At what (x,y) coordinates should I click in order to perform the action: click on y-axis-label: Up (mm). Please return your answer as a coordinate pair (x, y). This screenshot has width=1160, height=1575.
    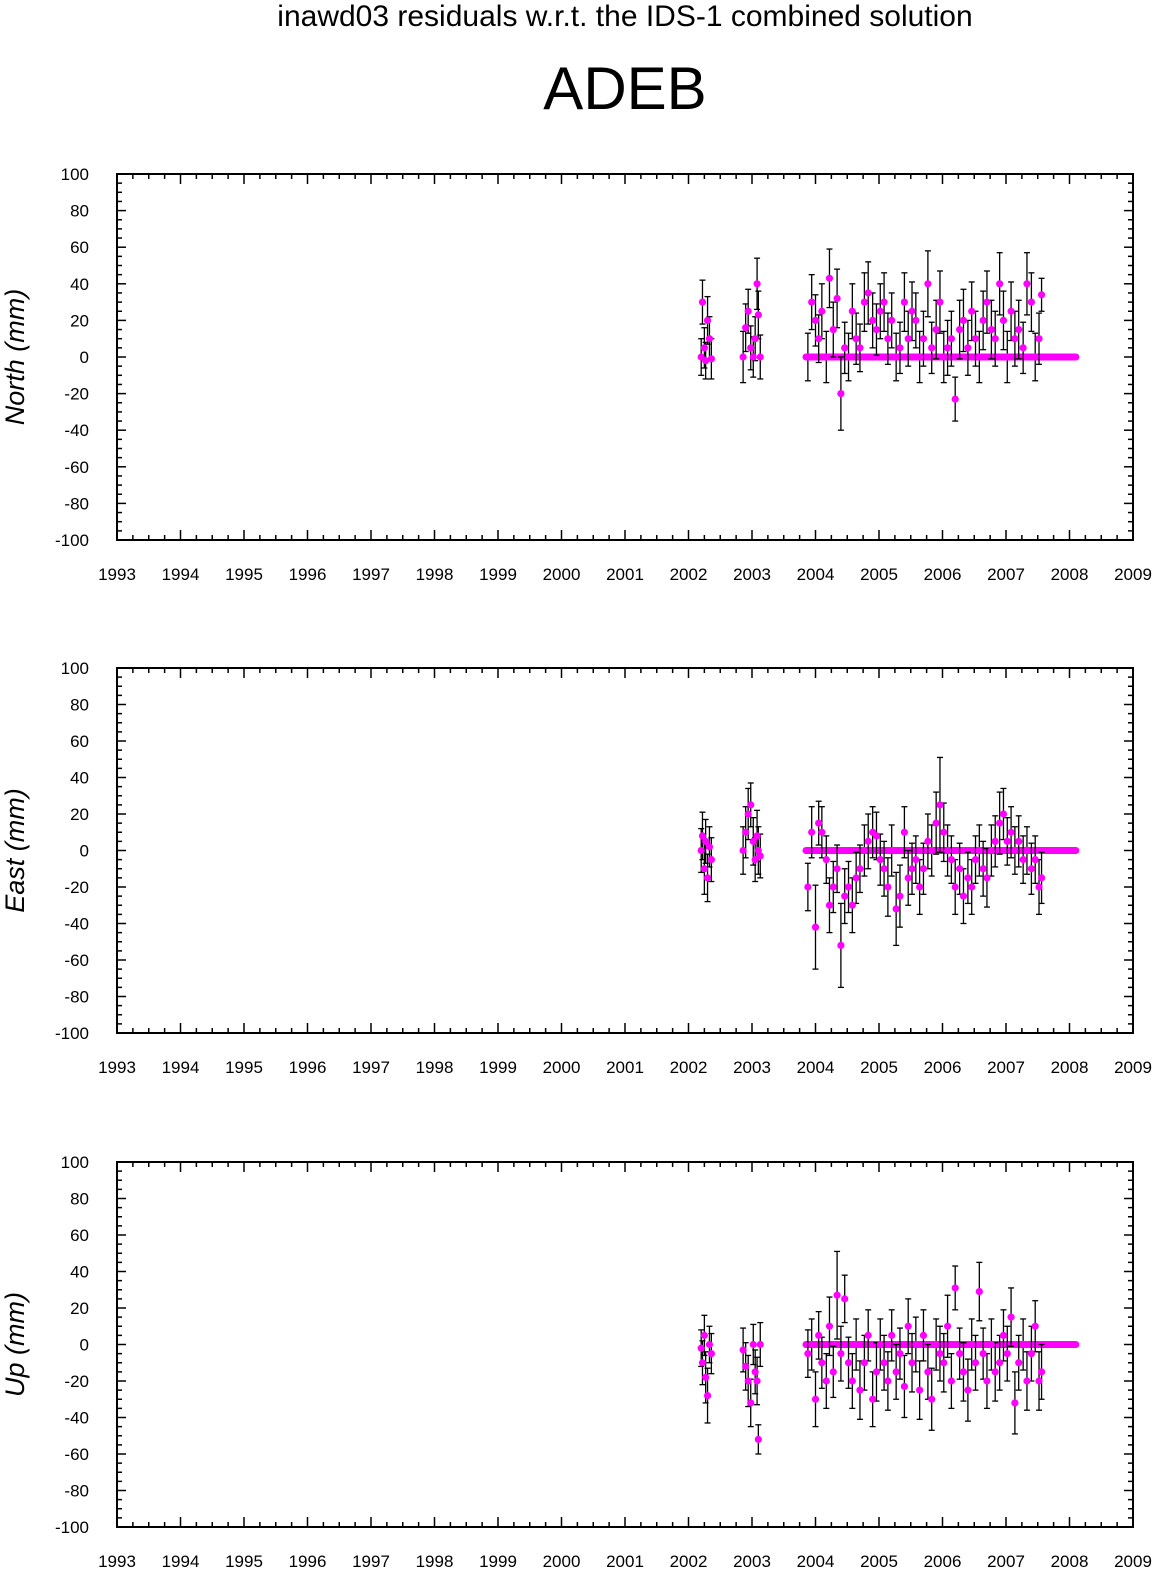
    Looking at the image, I should click on (15, 1344).